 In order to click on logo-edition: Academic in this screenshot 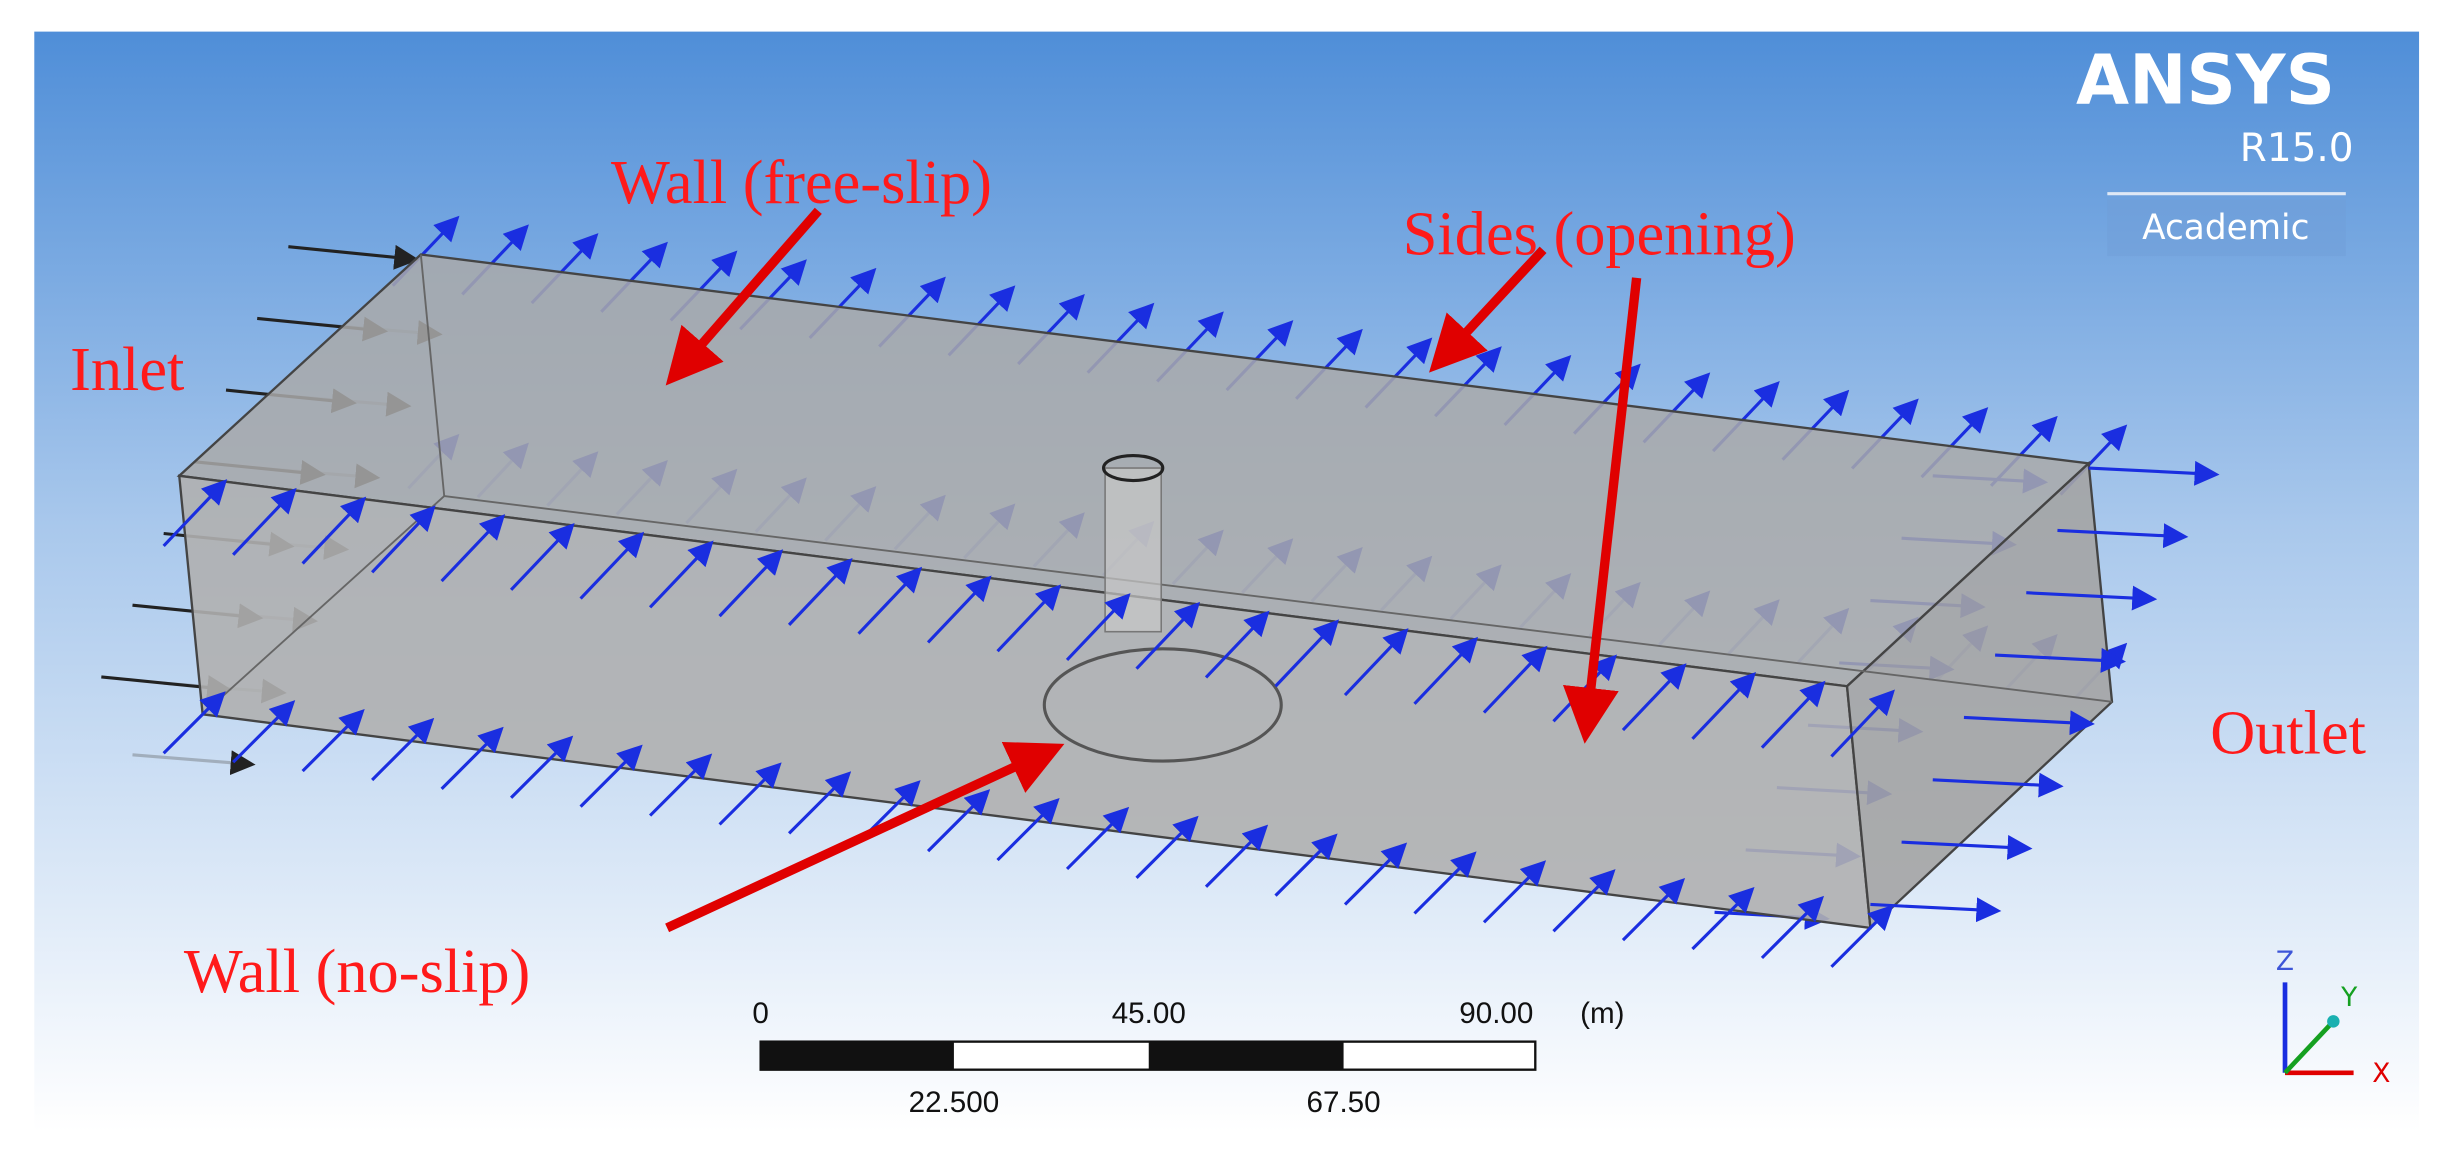, I will do `click(2225, 228)`.